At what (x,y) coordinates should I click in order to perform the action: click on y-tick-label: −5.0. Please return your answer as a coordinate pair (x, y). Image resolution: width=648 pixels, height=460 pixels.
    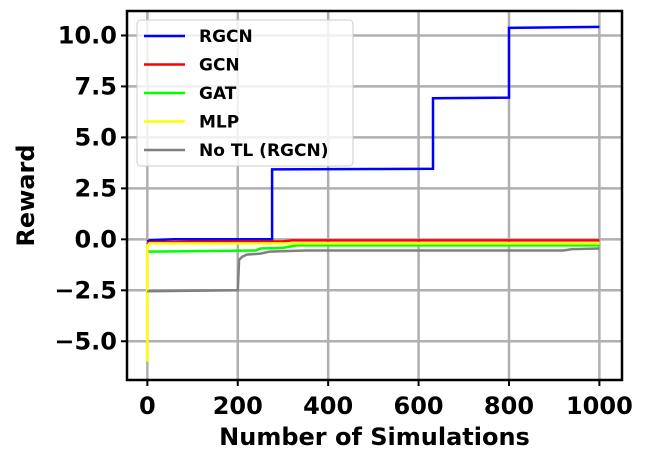
    Looking at the image, I should click on (85, 341).